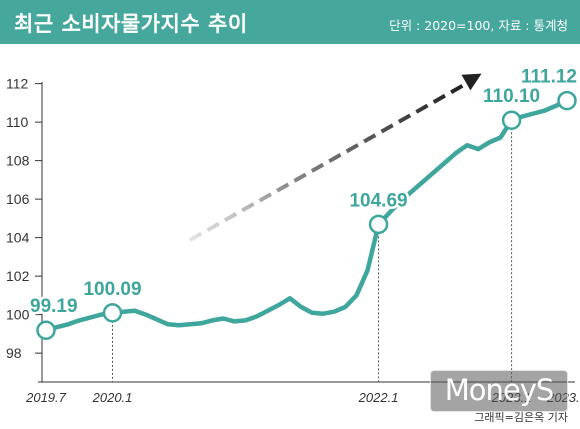 The height and width of the screenshot is (429, 580). What do you see at coordinates (18, 276) in the screenshot?
I see `y-tick-label-102: 102` at bounding box center [18, 276].